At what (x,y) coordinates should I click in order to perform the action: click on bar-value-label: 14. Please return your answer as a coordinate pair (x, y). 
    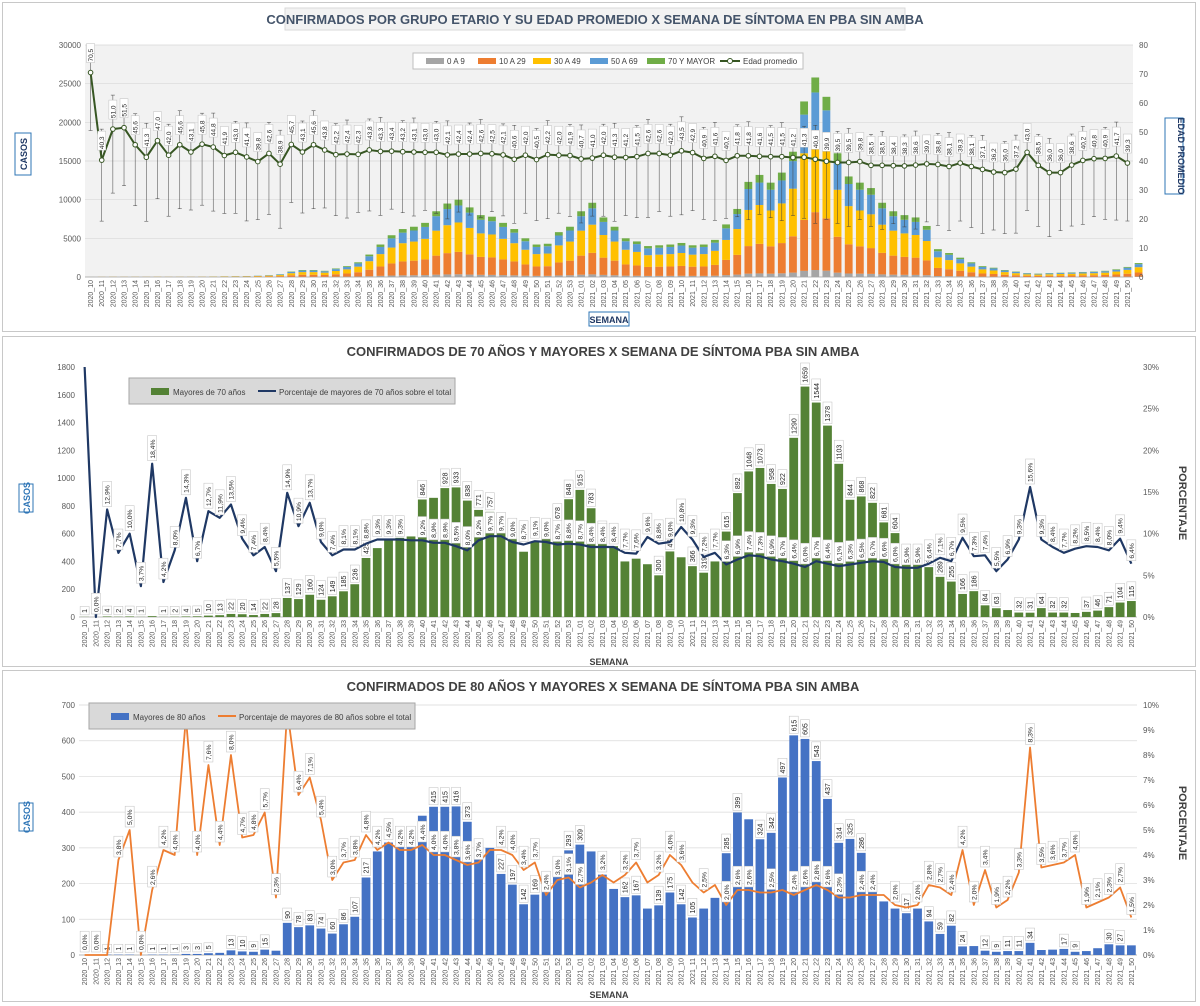
    Looking at the image, I should click on (254, 607).